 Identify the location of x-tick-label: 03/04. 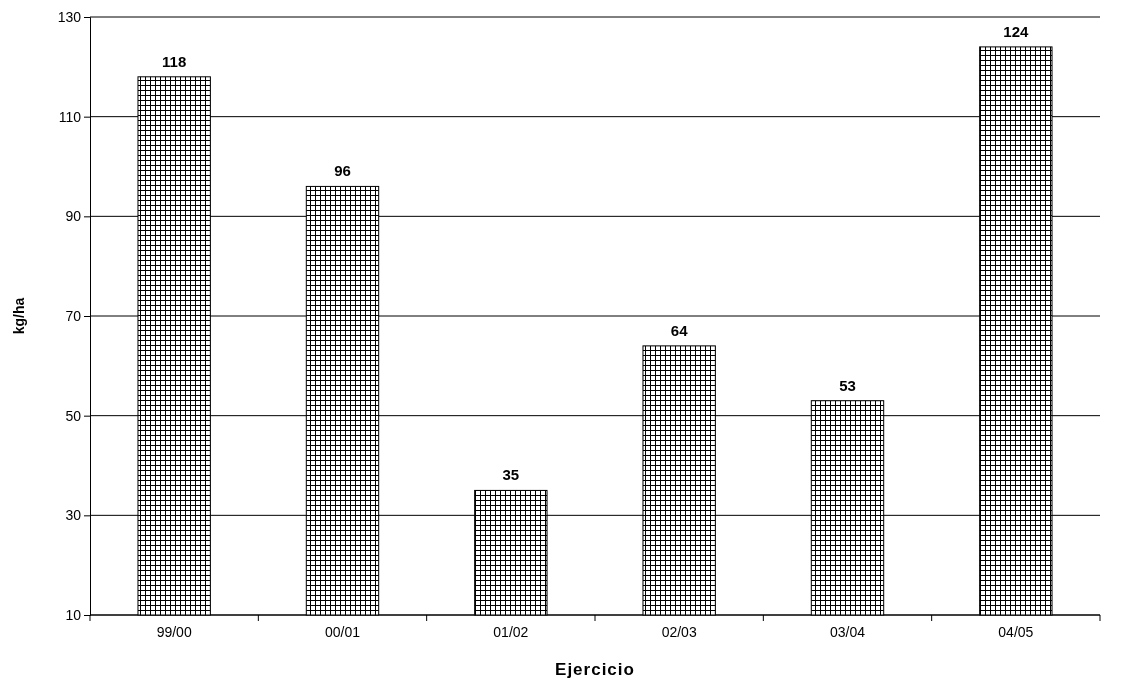
(847, 631).